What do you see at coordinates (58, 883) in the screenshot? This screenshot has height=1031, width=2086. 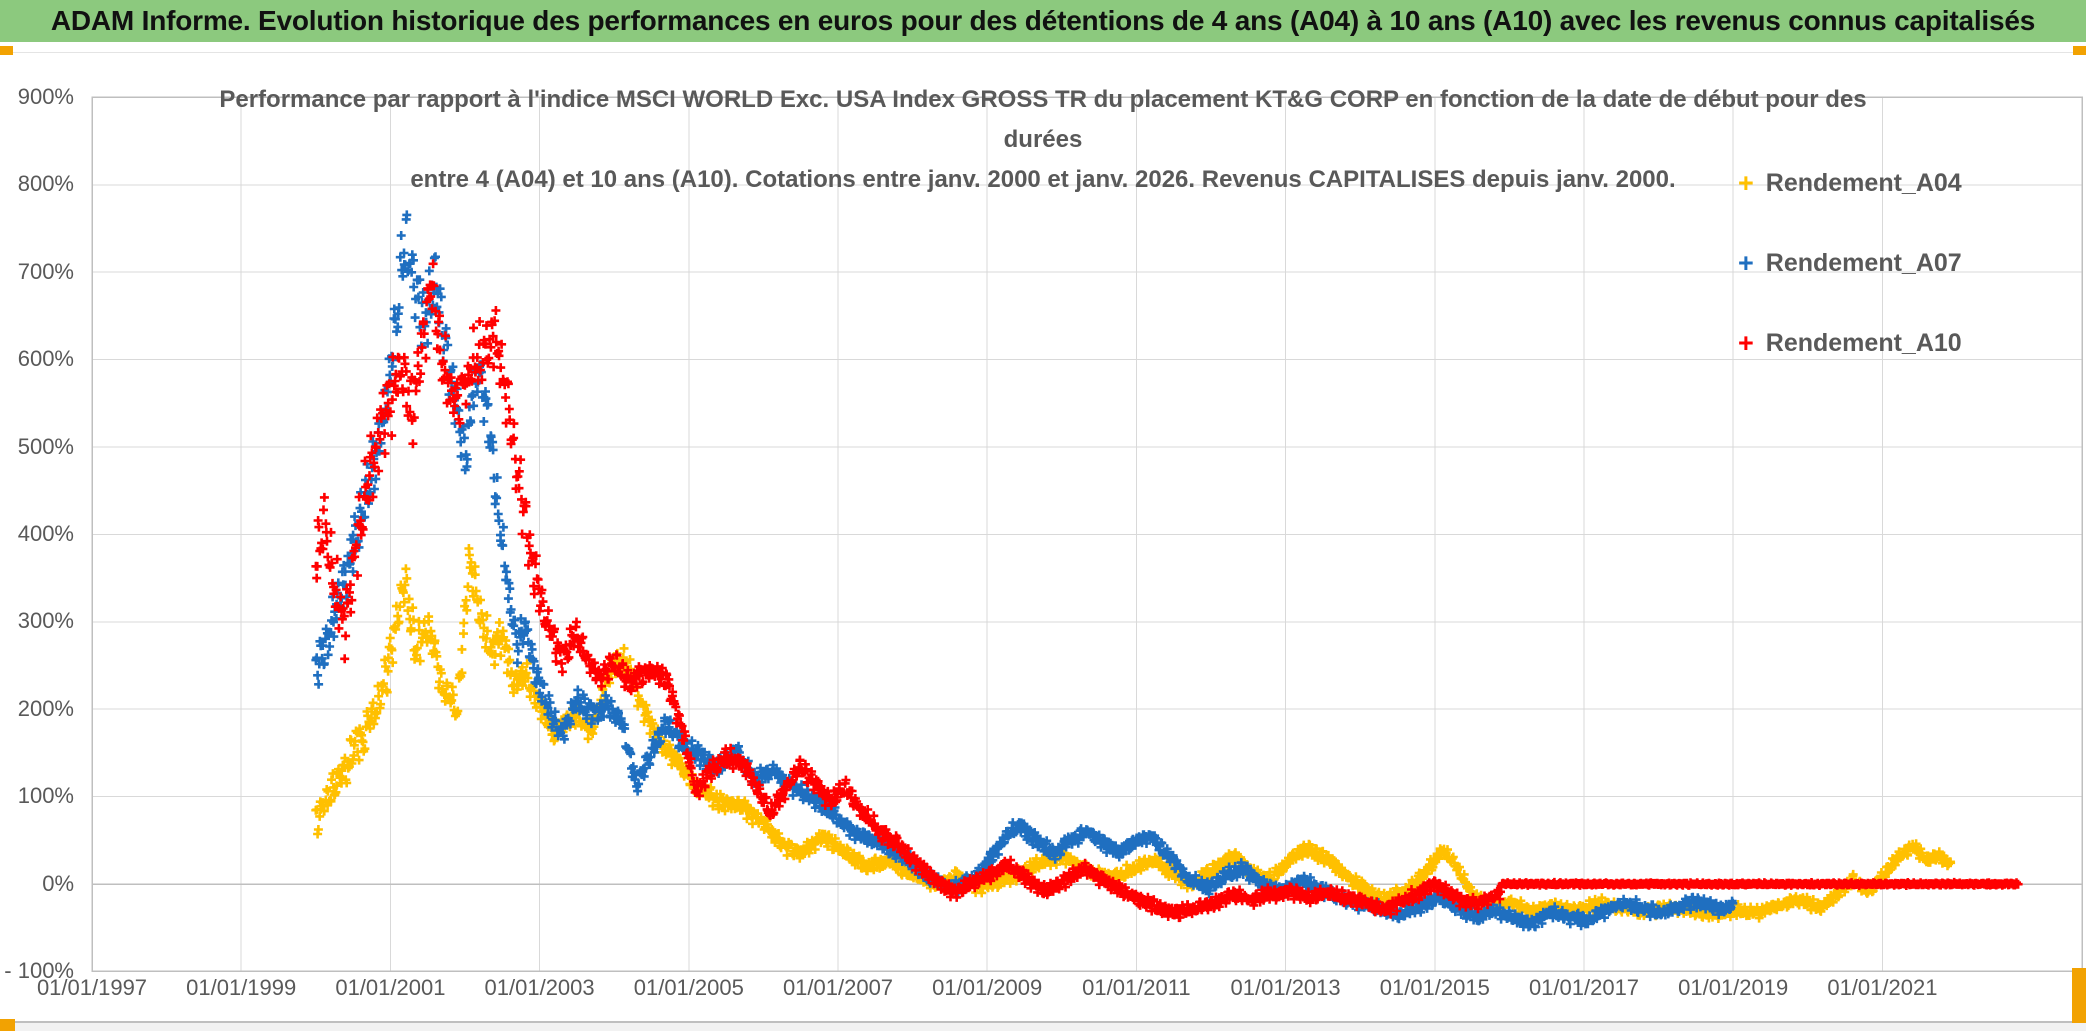 I see `y-axis-label: 0%` at bounding box center [58, 883].